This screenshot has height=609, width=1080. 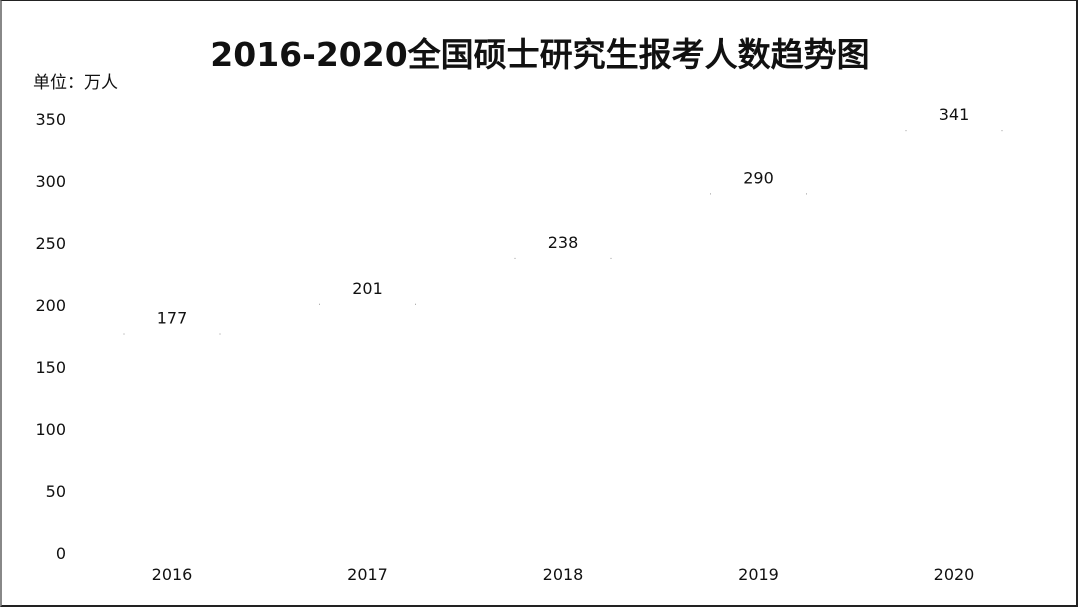 I want to click on y-tick-label: 150, so click(x=50, y=367).